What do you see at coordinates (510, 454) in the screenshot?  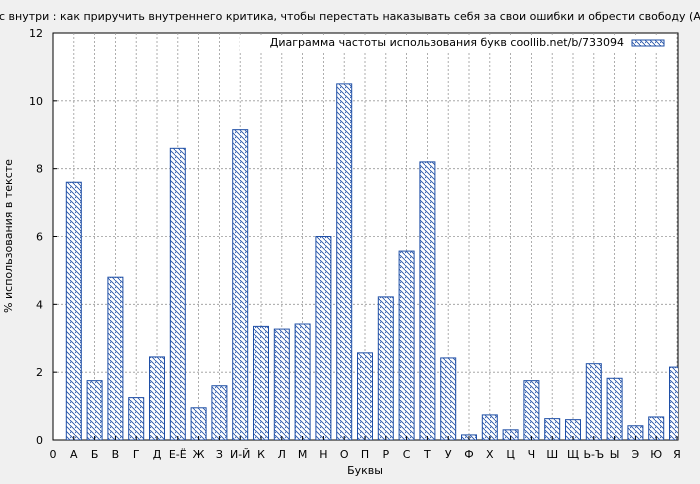 I see `x-tick-label: Ц` at bounding box center [510, 454].